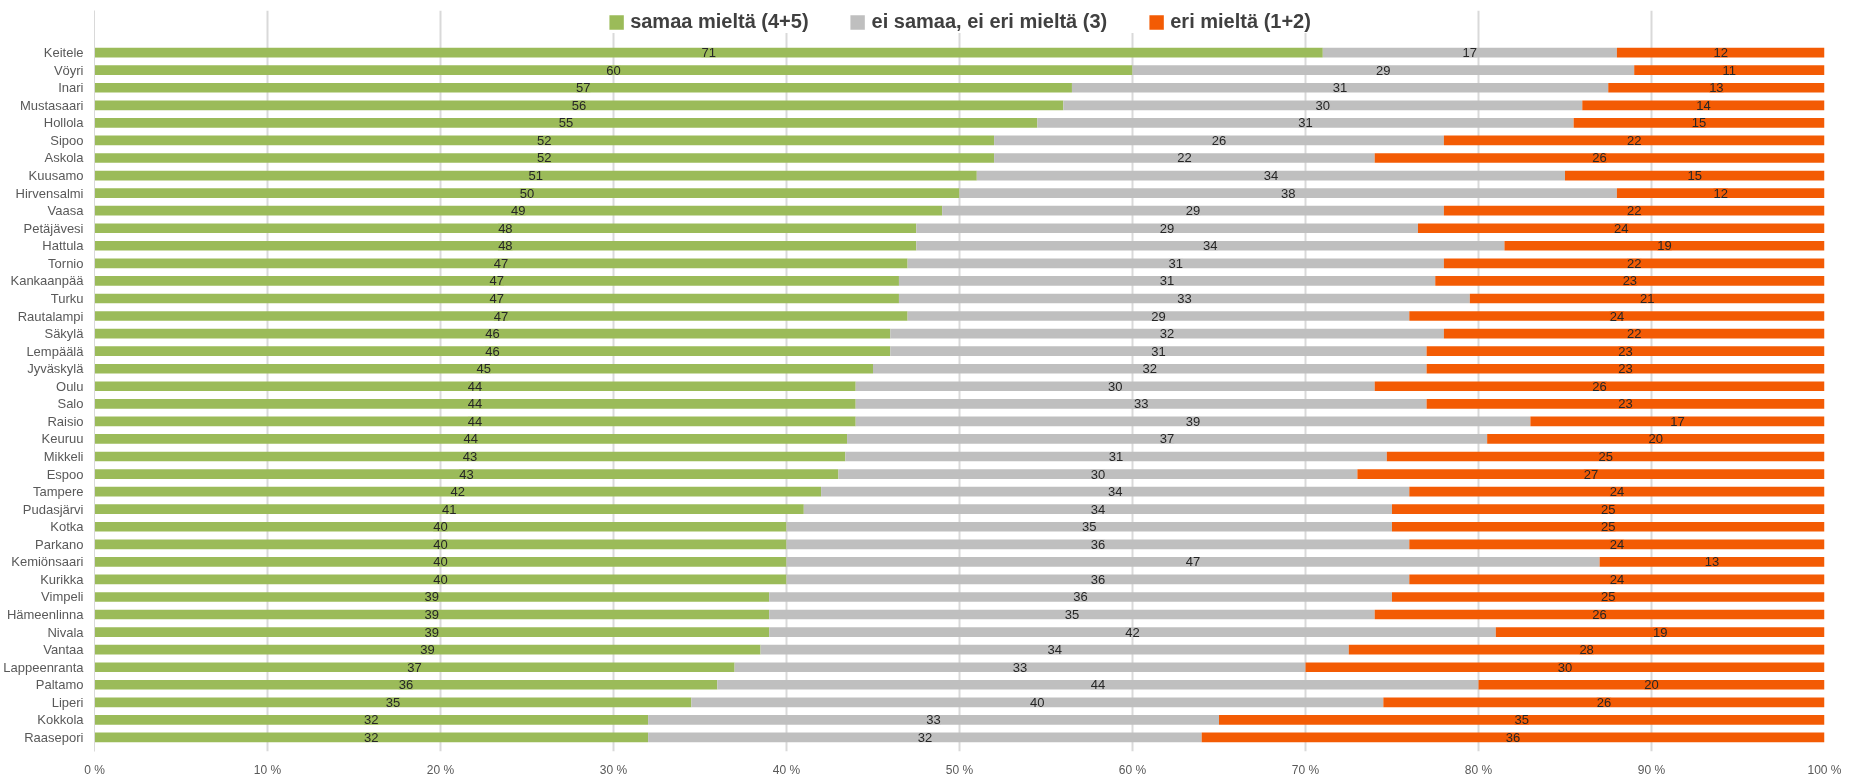 This screenshot has height=779, width=1864. I want to click on legend-label: eri mieltä (1+2), so click(1240, 21).